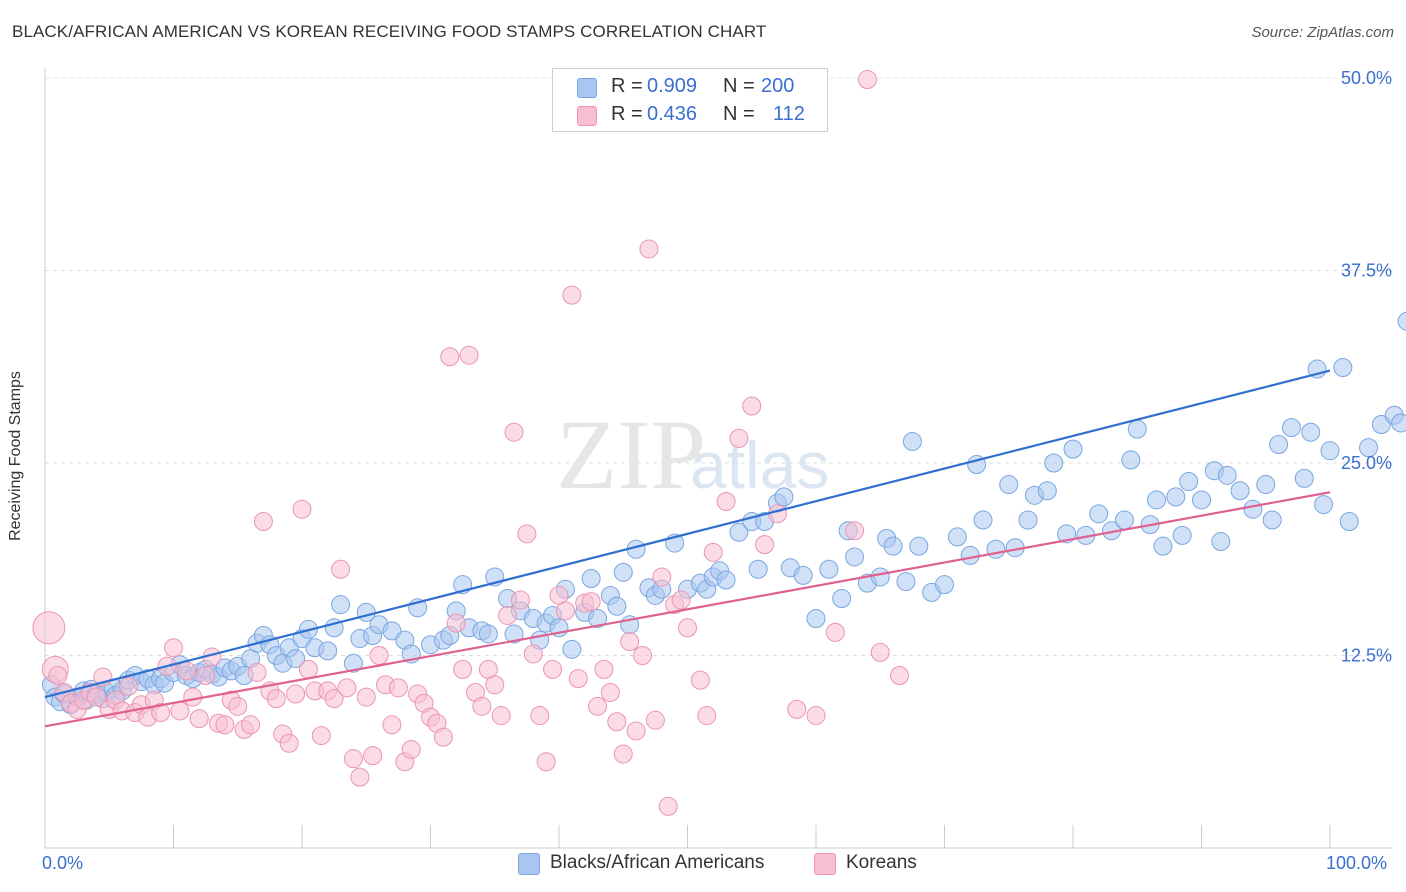 The height and width of the screenshot is (892, 1406). What do you see at coordinates (657, 862) in the screenshot?
I see `bottom-legend-label-blacks: Blacks/African Americans` at bounding box center [657, 862].